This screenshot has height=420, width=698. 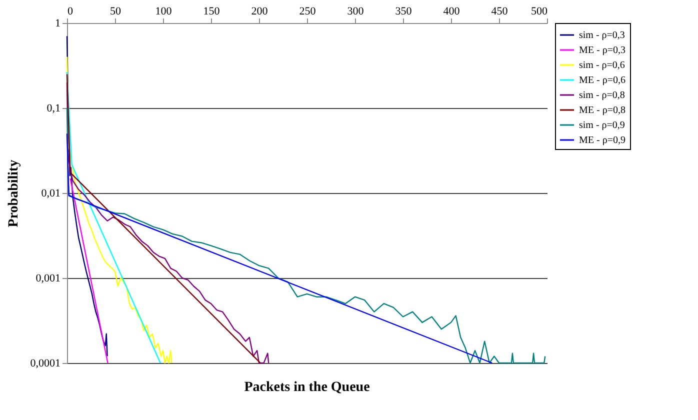 What do you see at coordinates (403, 12) in the screenshot?
I see `x-tick-label: 350` at bounding box center [403, 12].